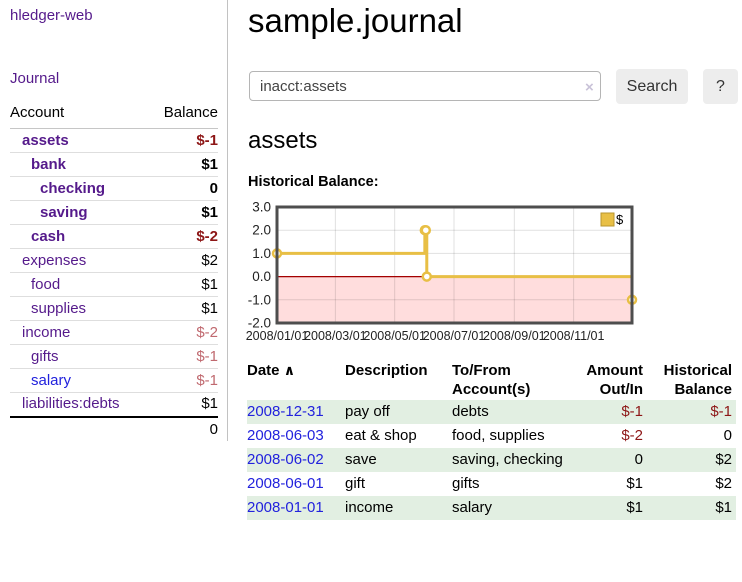  Describe the element at coordinates (51, 15) in the screenshot. I see `app-title-link: hledger-web` at that location.